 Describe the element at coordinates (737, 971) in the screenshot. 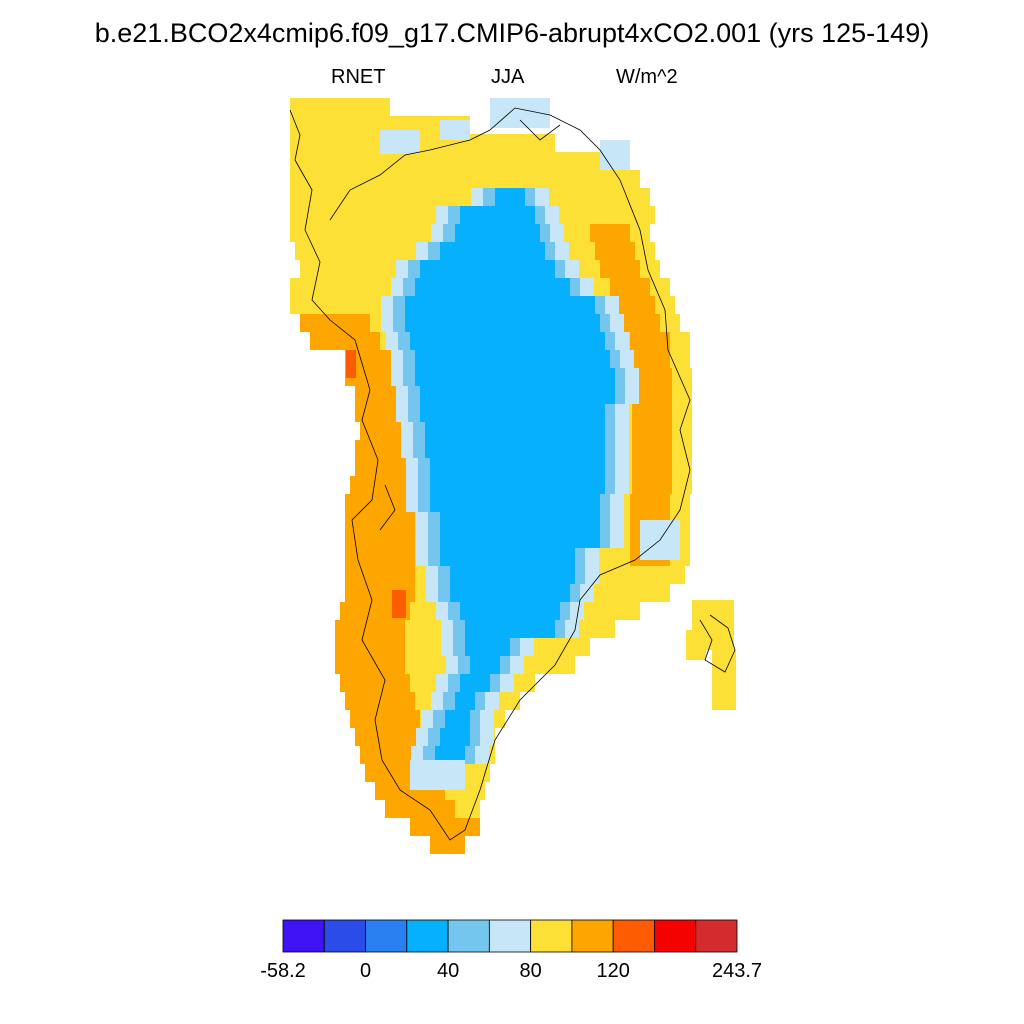

I see `colorbar-tick-label: 243.7` at that location.